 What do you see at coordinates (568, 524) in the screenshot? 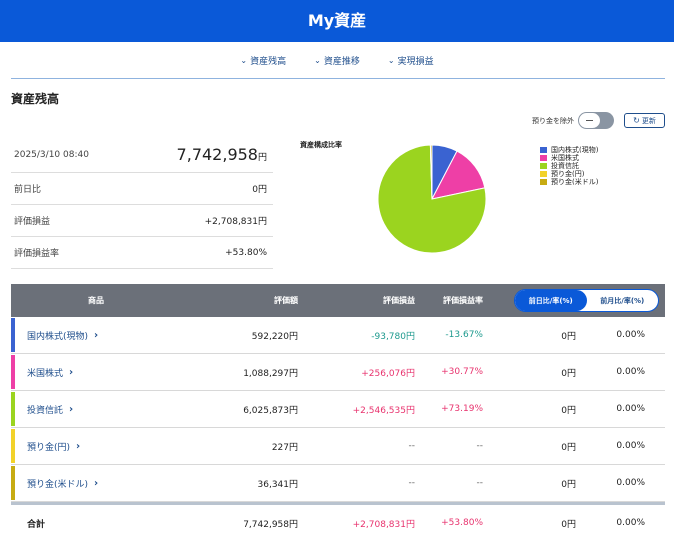
I see `total-day: 0円` at bounding box center [568, 524].